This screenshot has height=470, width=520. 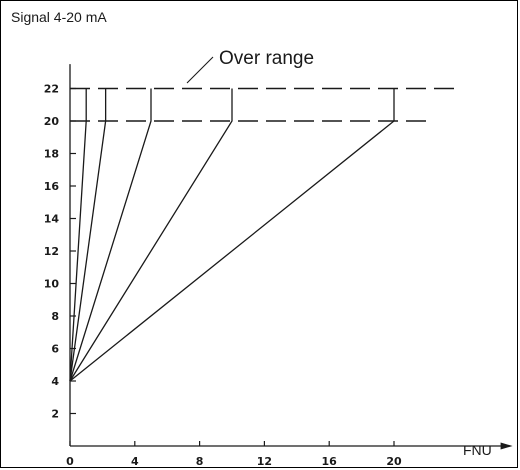 I want to click on y-tick-label: 20, so click(x=52, y=121).